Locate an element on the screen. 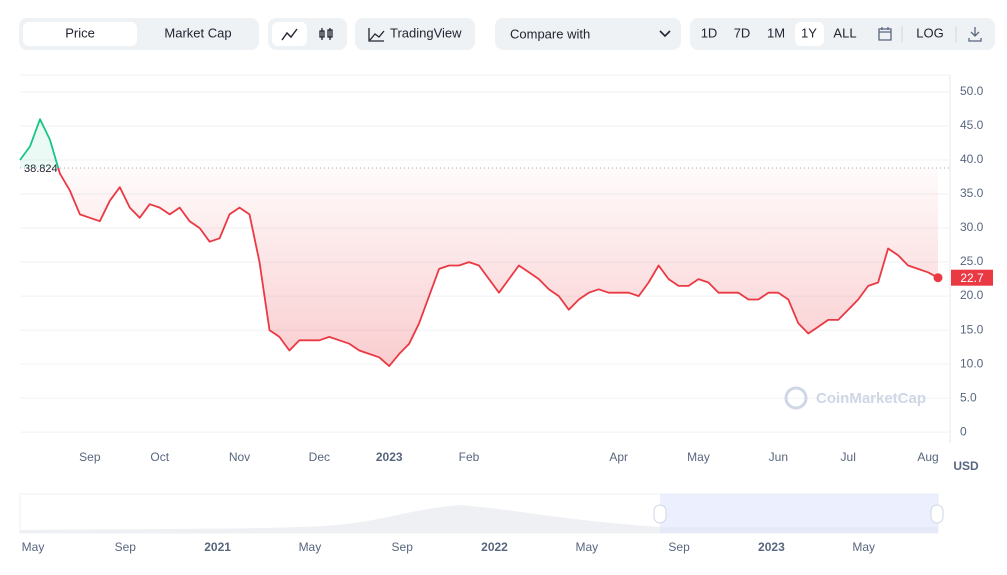  navigator-label: 2023 is located at coordinates (771, 547).